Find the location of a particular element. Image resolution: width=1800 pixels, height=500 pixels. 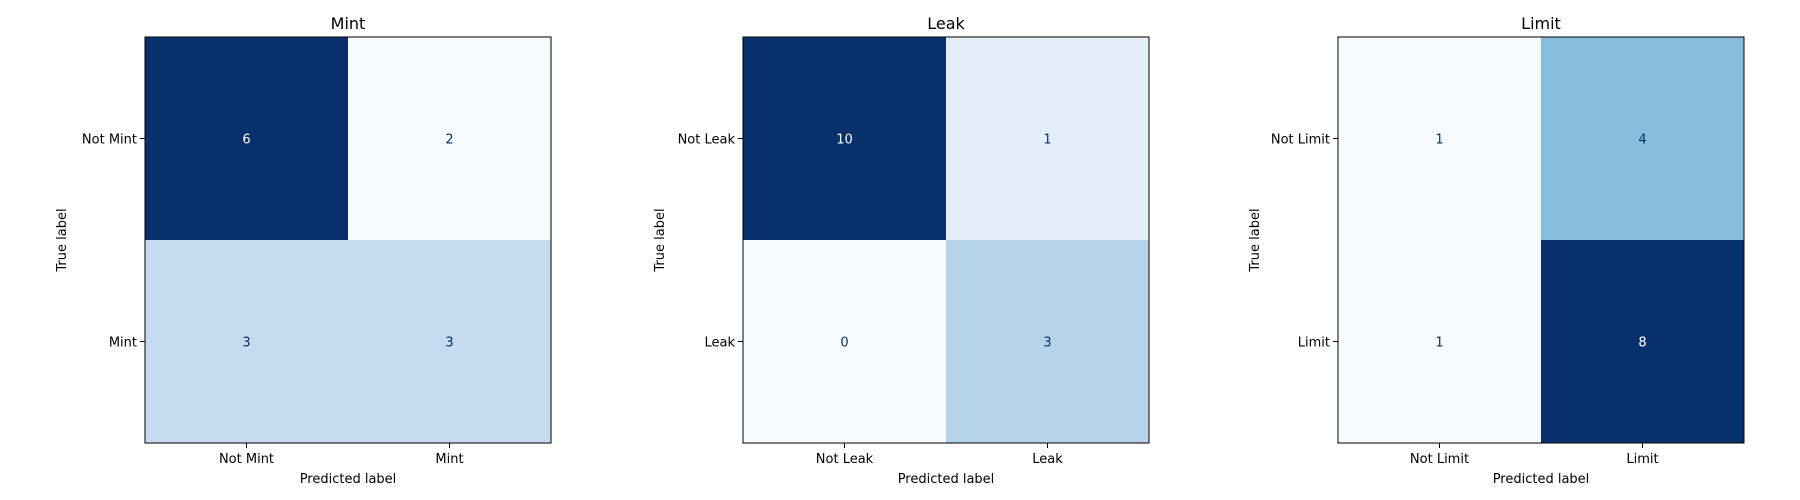

x-tick-label: Not Leak is located at coordinates (845, 459).